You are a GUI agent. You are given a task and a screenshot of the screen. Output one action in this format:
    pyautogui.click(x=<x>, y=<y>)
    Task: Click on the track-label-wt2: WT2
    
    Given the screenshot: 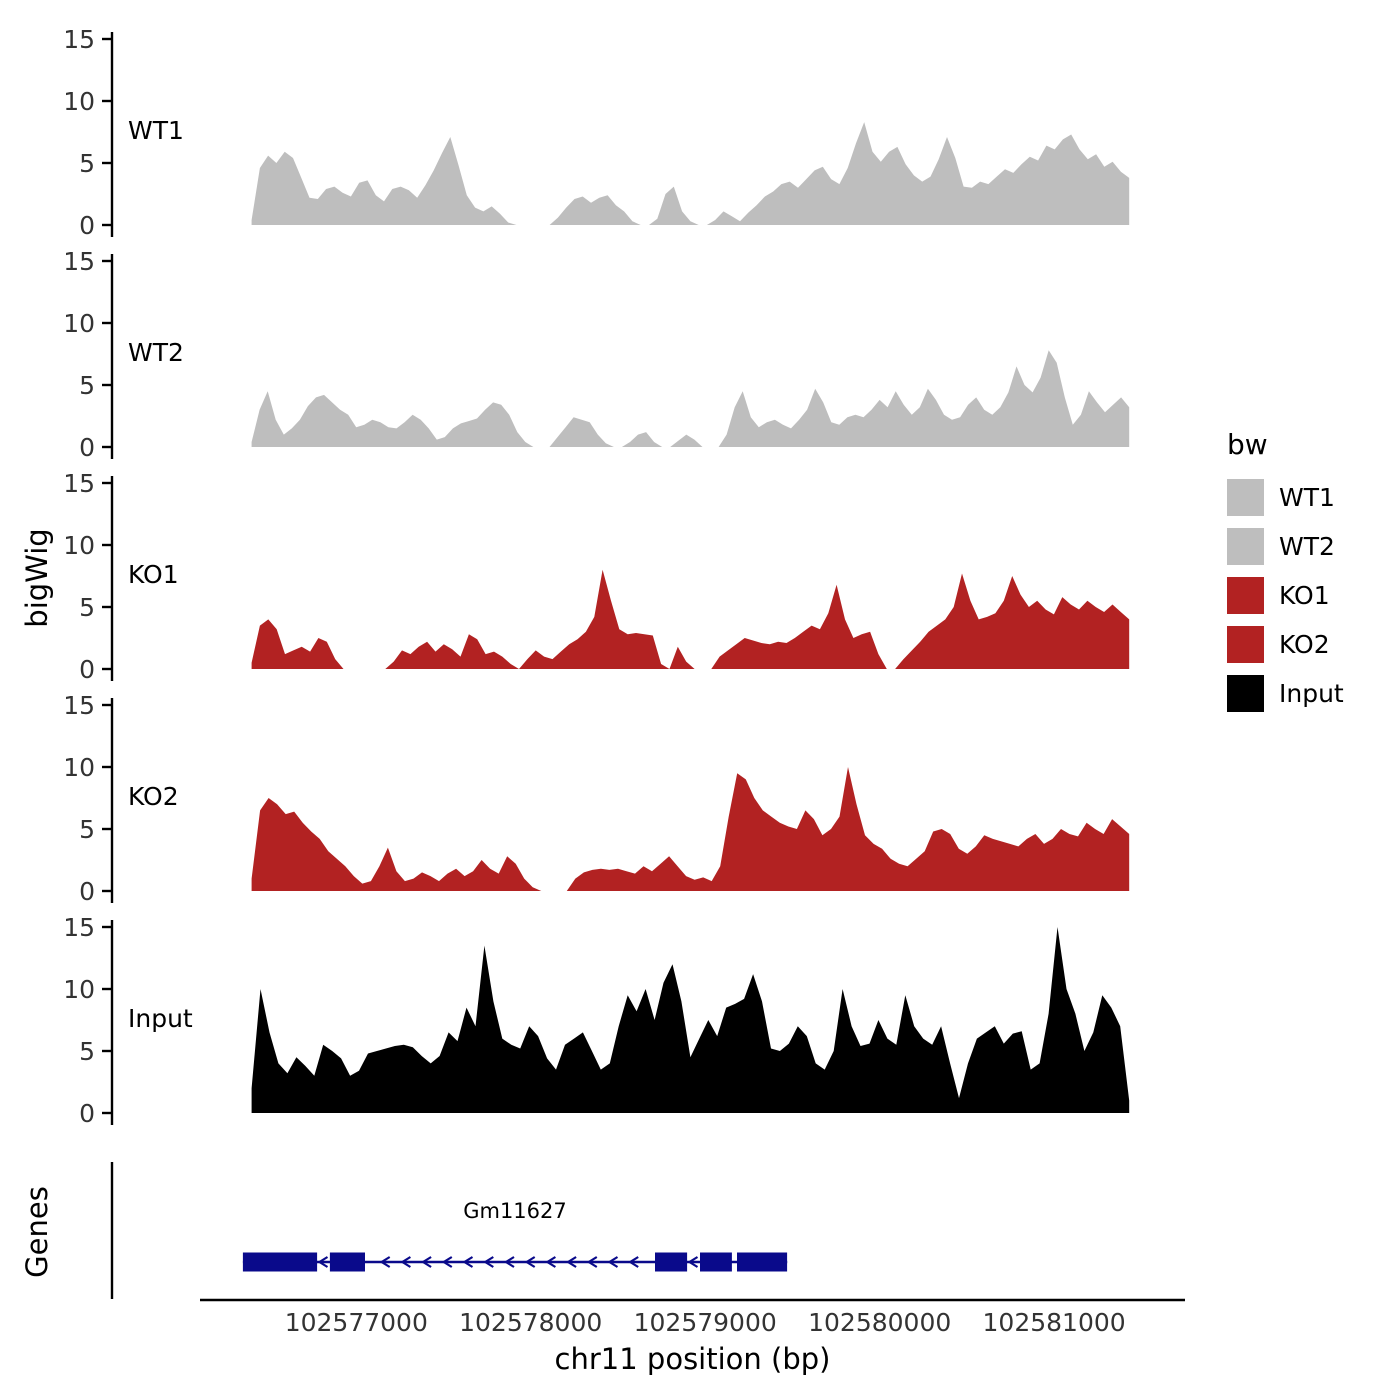 What is the action you would take?
    pyautogui.click(x=156, y=352)
    